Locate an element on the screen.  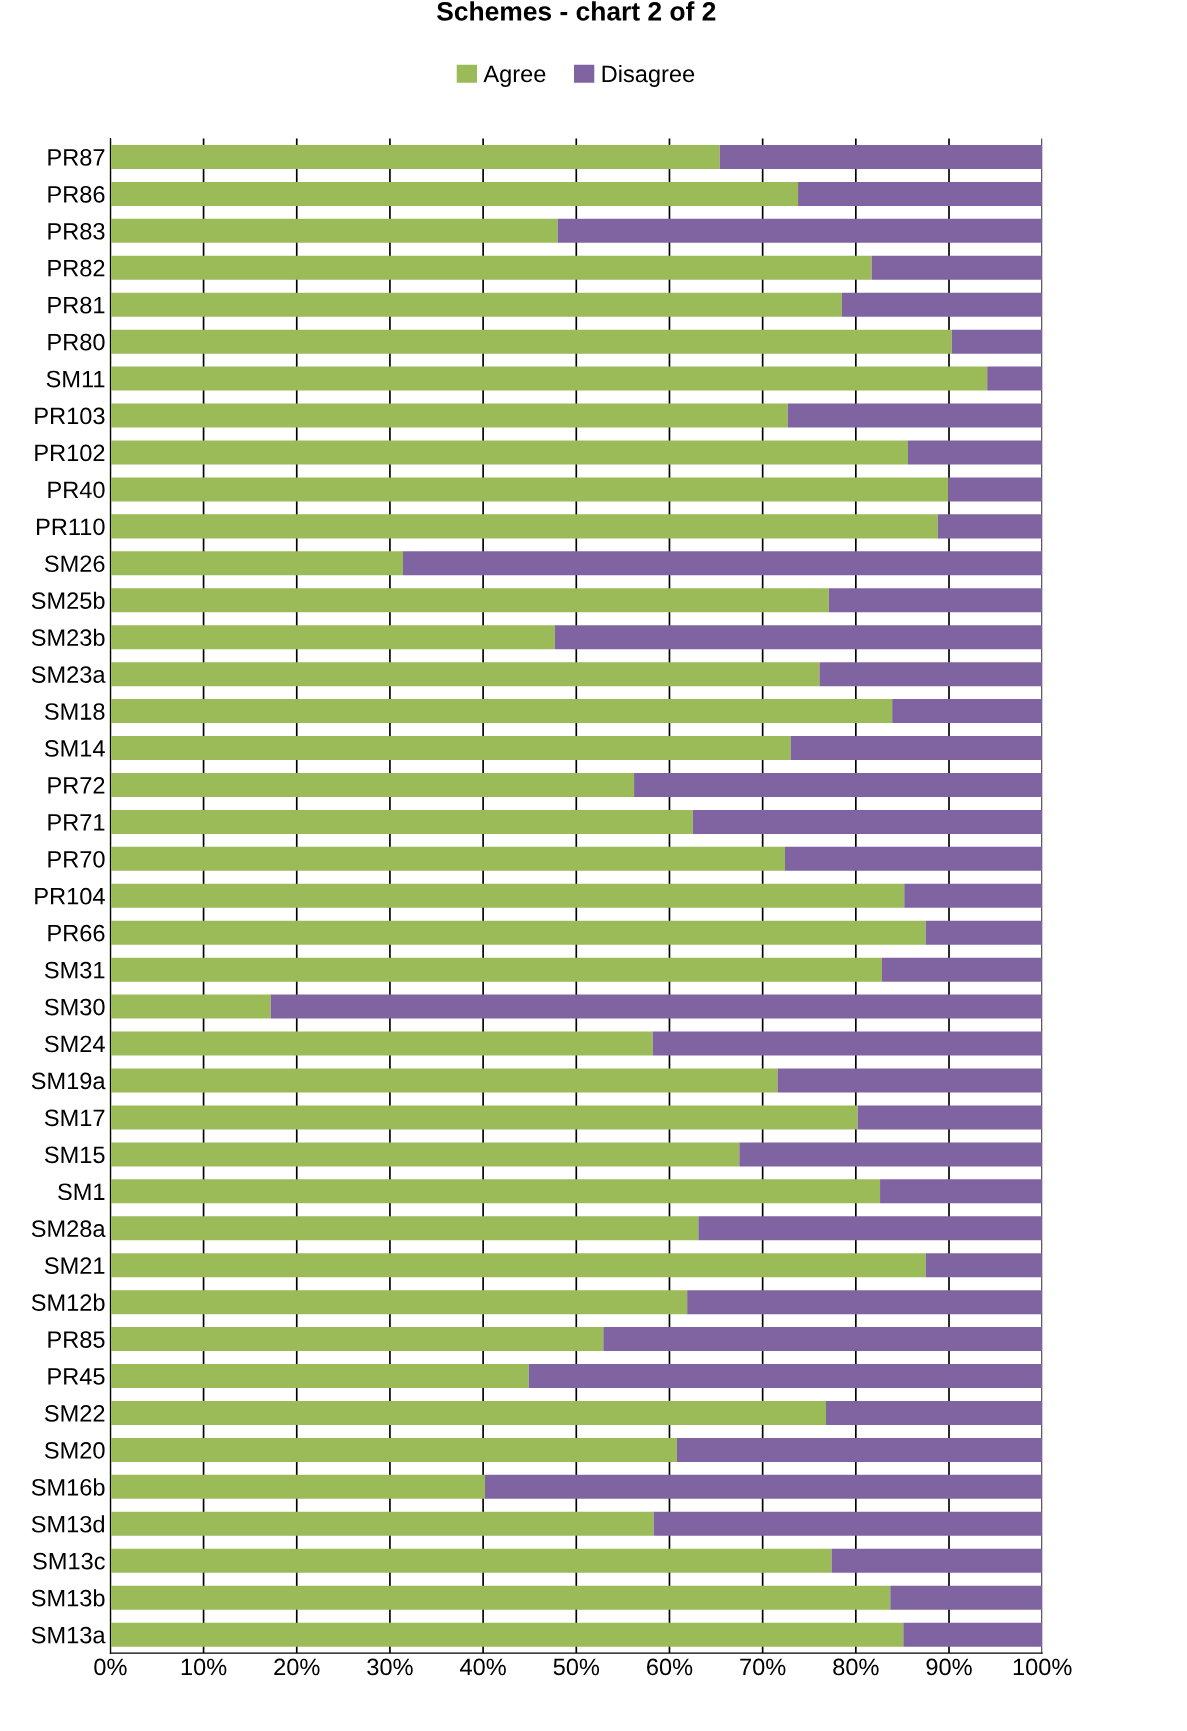
x-tick-label: 90% is located at coordinates (949, 1667).